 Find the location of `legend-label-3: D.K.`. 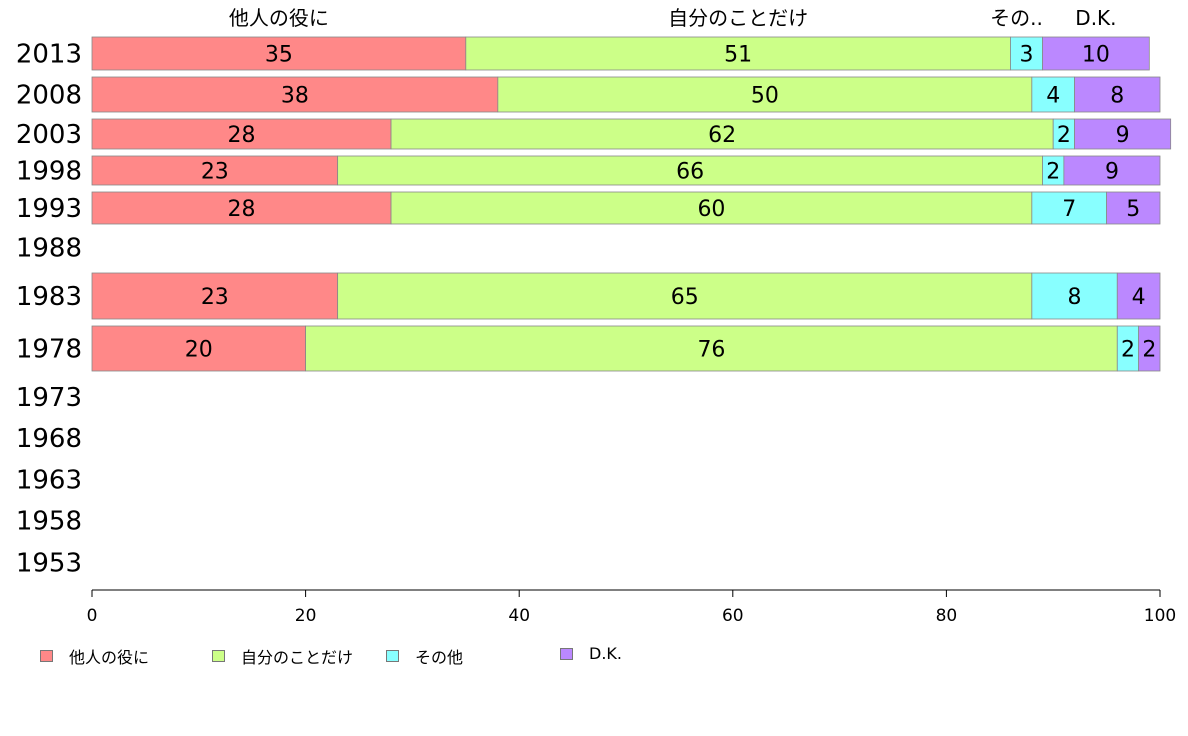

legend-label-3: D.K. is located at coordinates (605, 653).